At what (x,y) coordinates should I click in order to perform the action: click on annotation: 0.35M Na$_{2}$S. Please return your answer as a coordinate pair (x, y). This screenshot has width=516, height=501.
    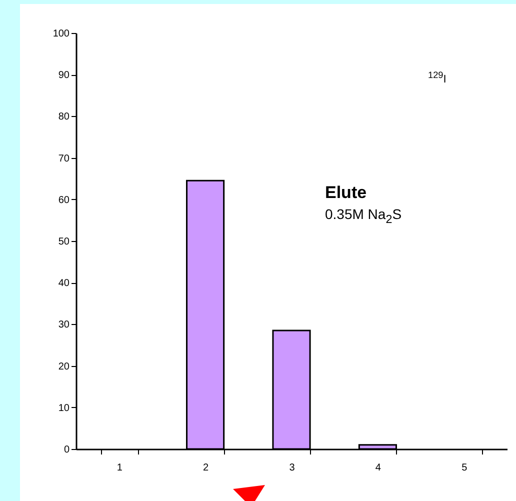
    Looking at the image, I should click on (363, 216).